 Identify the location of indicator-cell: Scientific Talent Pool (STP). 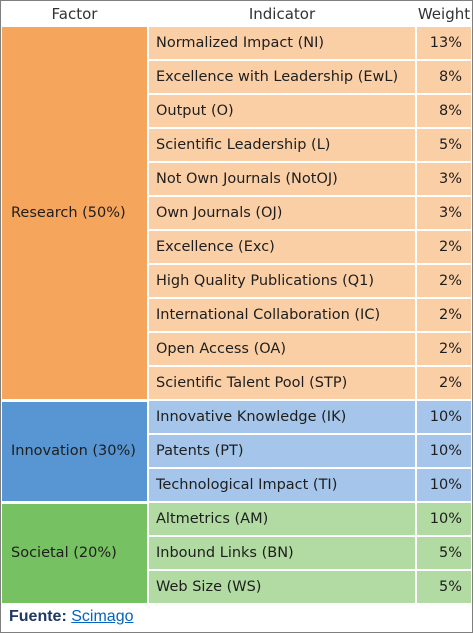
(281, 383).